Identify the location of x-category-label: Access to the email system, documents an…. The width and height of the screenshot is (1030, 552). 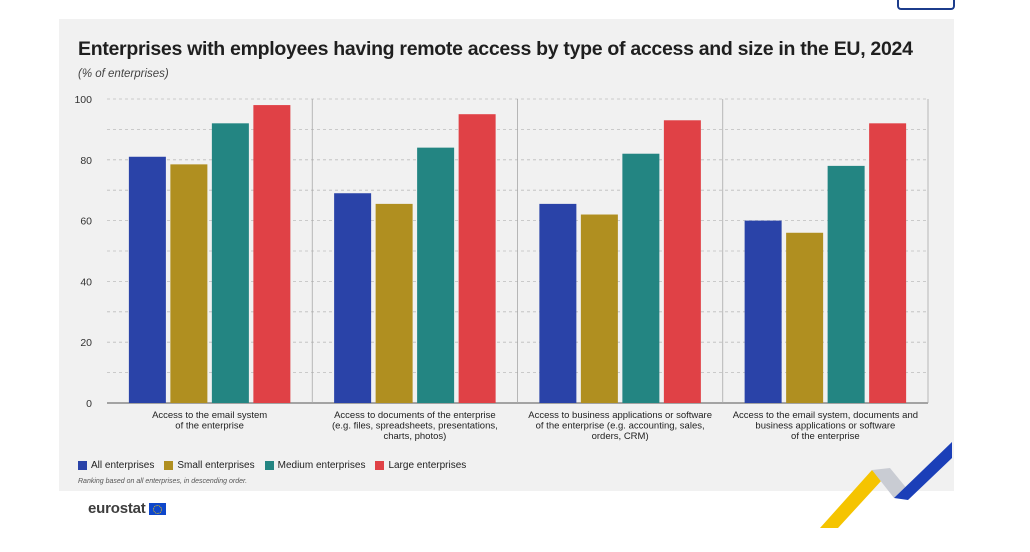
(825, 415).